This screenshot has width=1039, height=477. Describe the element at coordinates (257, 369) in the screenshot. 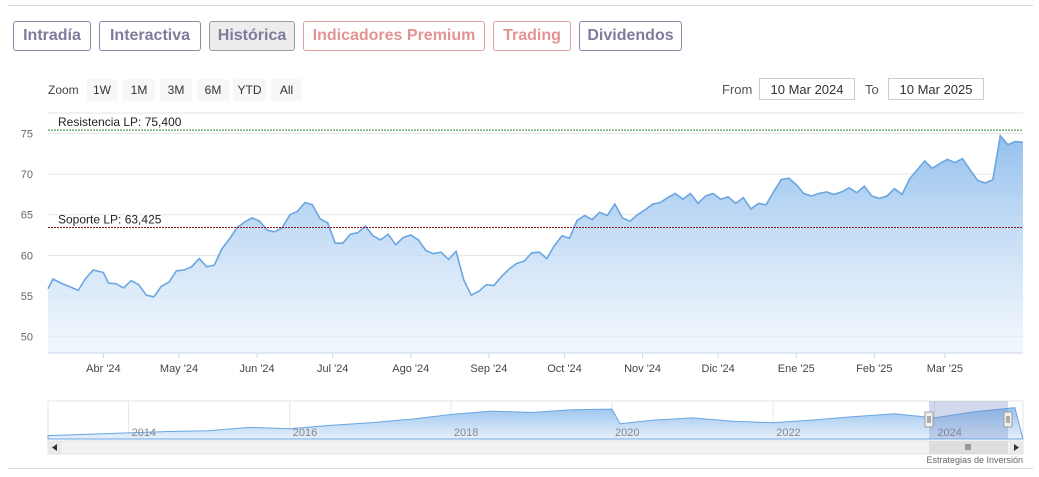

I see `x-tick-label: Jun '24` at that location.